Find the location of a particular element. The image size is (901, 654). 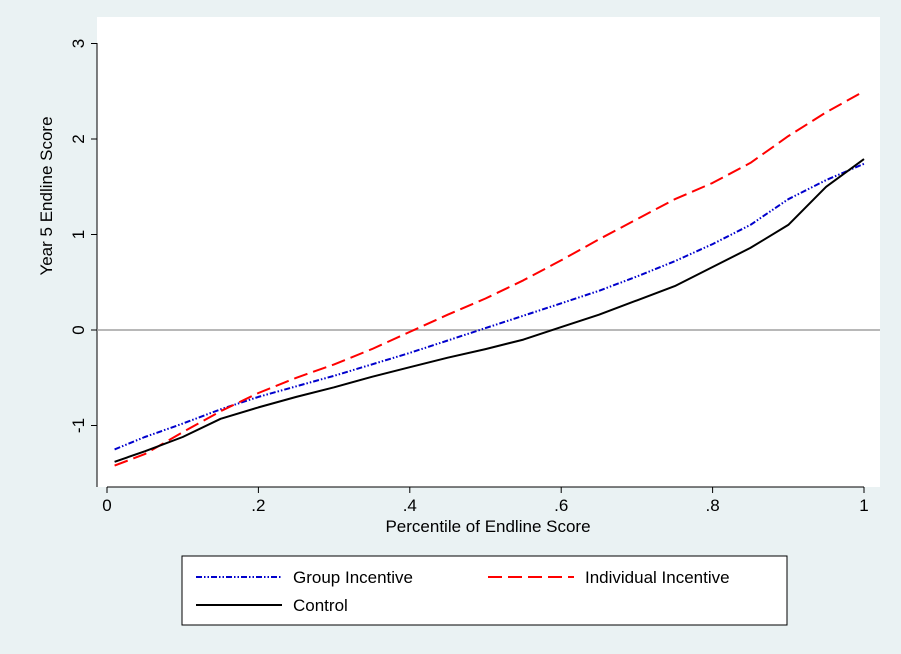

x-tick-label: 0 is located at coordinates (106, 505).